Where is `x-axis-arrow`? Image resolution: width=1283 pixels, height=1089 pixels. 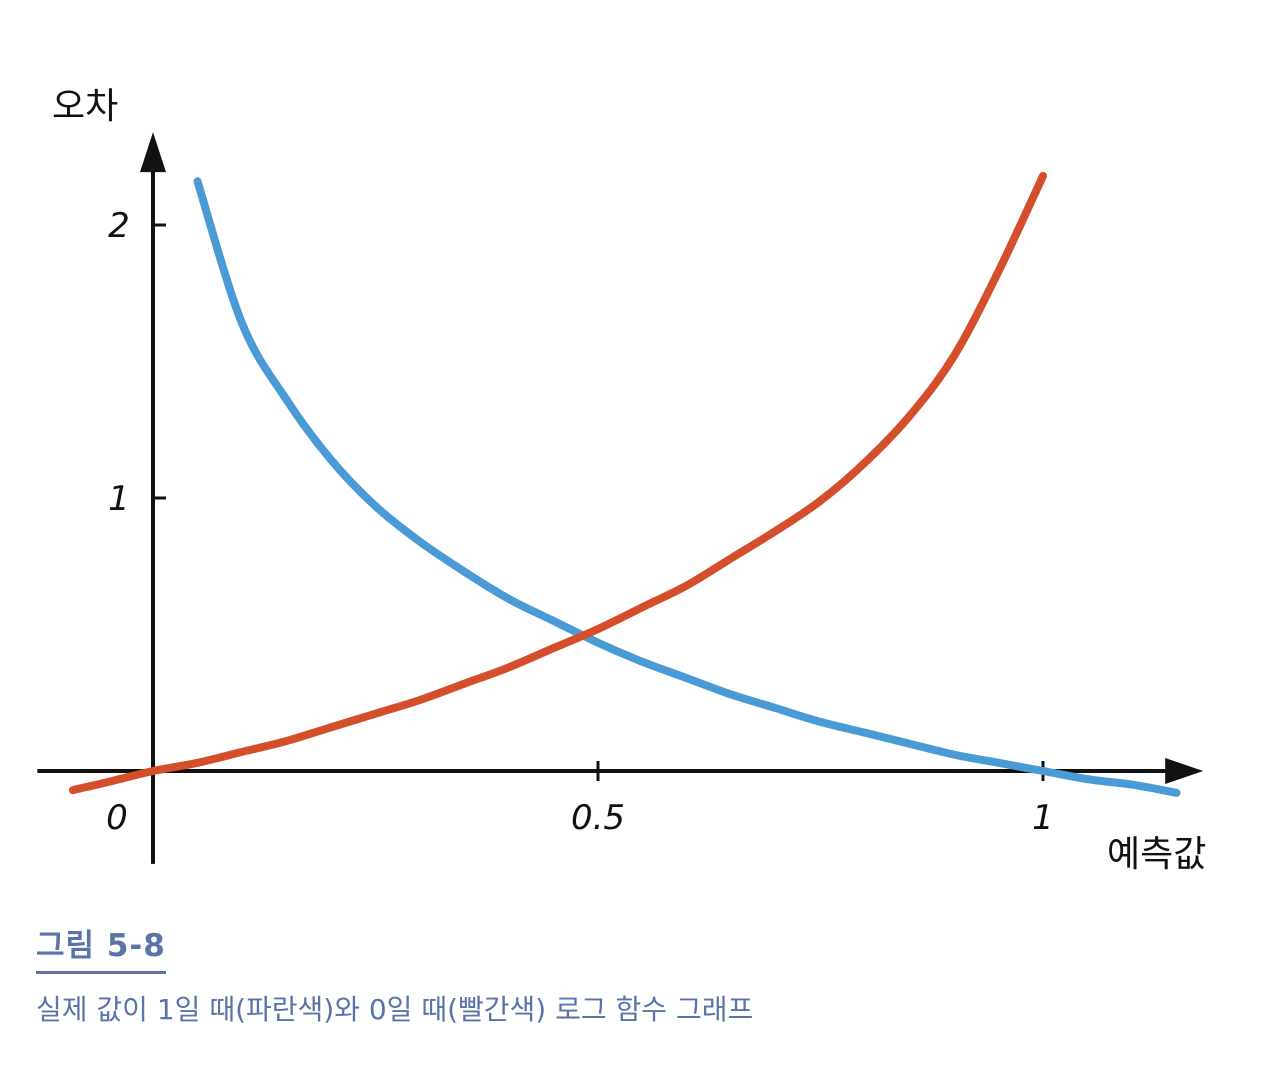 x-axis-arrow is located at coordinates (1184, 771).